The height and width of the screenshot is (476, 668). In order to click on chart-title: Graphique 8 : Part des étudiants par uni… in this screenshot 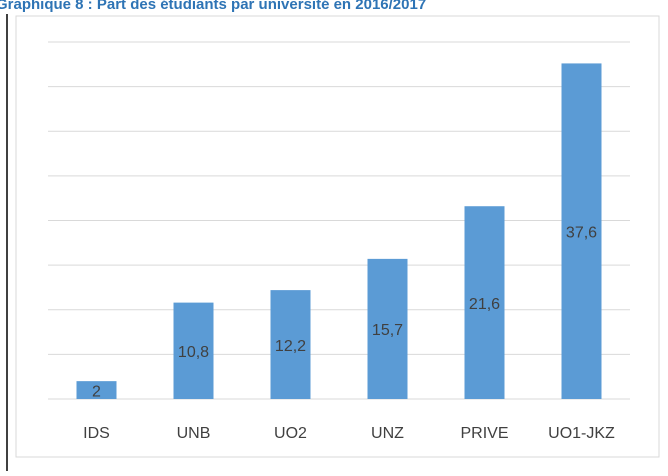, I will do `click(213, 6)`.